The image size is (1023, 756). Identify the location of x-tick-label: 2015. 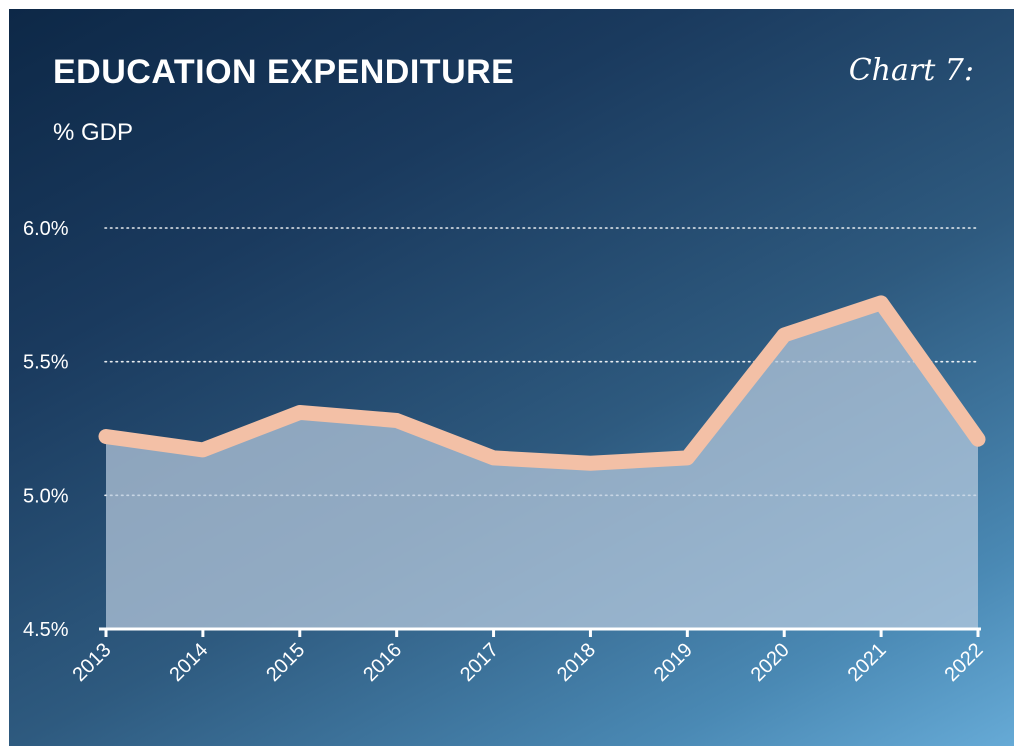
(285, 662).